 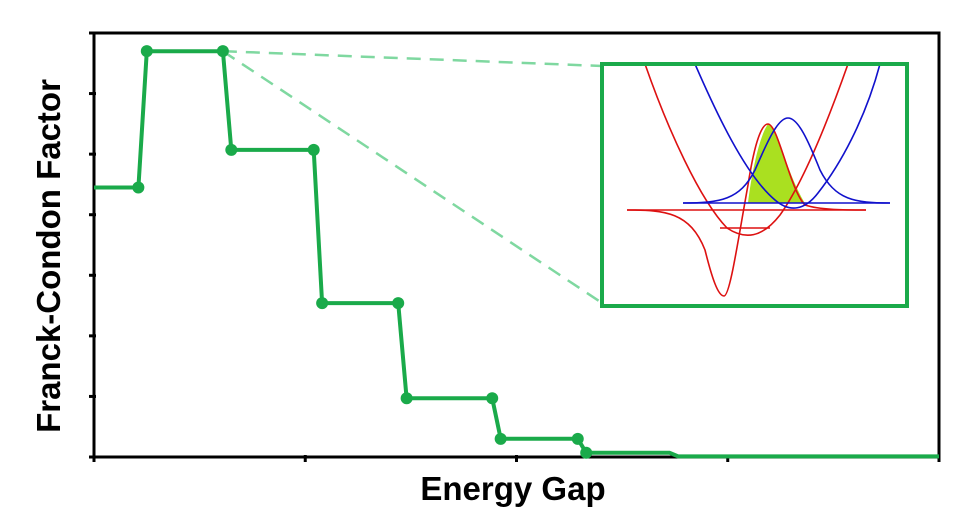 I want to click on upper-potential-curve, so click(x=787, y=136).